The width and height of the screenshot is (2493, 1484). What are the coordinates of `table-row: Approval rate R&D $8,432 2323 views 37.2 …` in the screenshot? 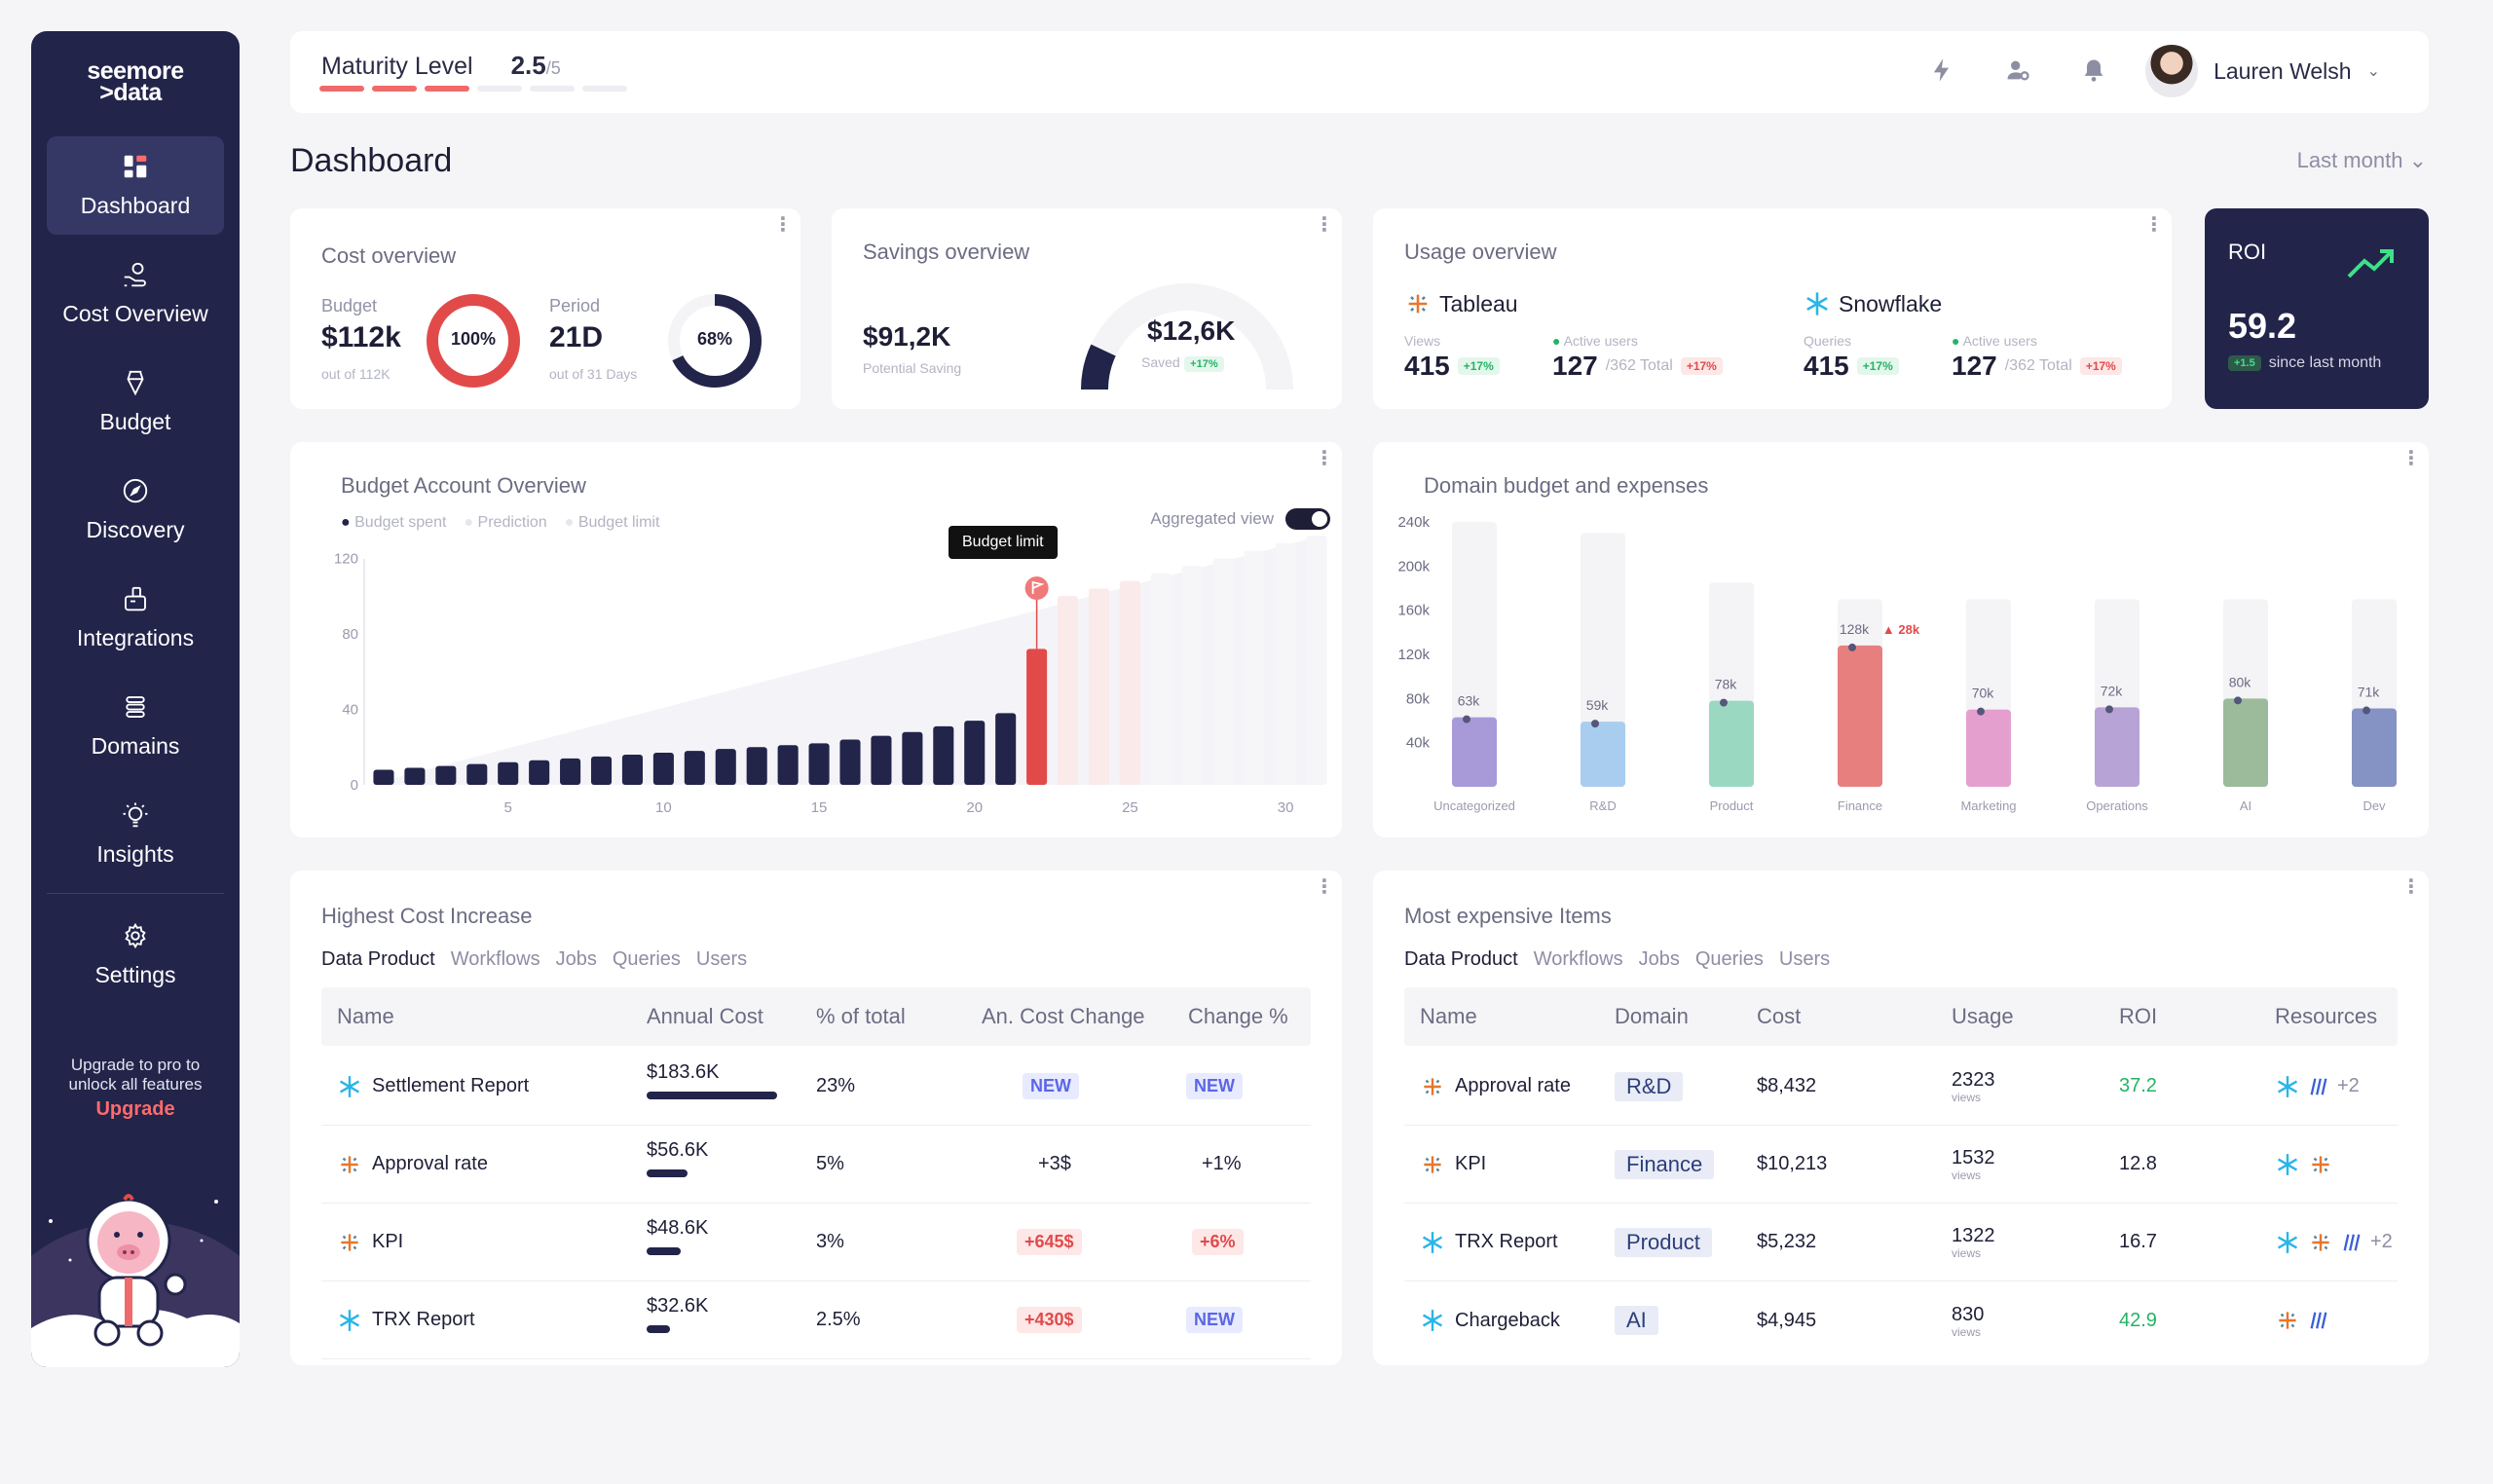 It's located at (1901, 1087).